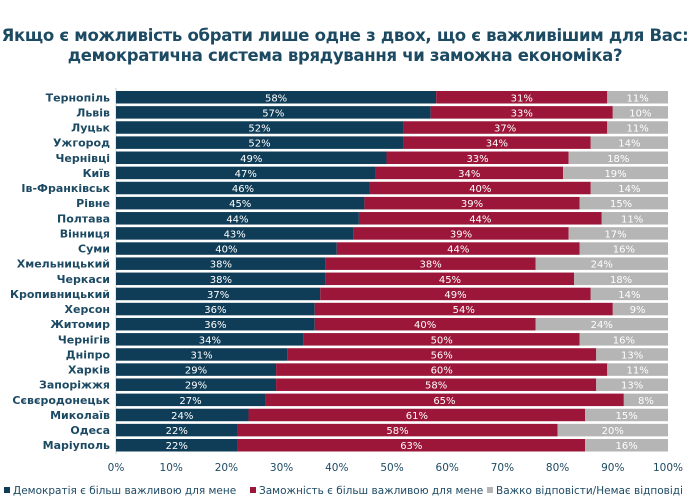 This screenshot has height=502, width=690. I want to click on data-label: 45%, so click(450, 280).